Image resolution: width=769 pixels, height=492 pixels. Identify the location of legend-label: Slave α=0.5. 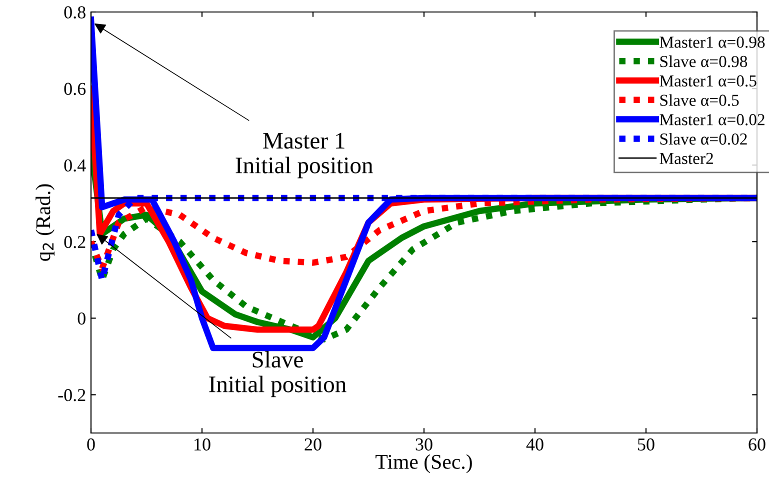
(699, 100).